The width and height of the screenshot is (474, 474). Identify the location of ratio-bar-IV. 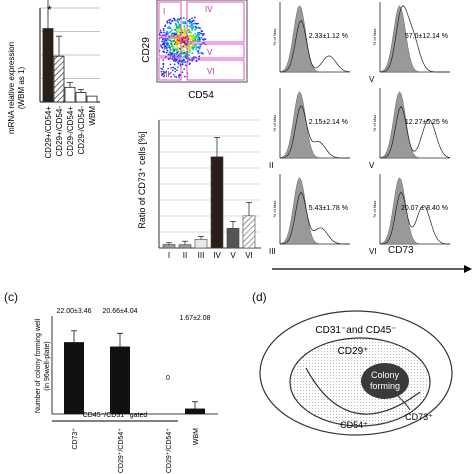
(217, 202).